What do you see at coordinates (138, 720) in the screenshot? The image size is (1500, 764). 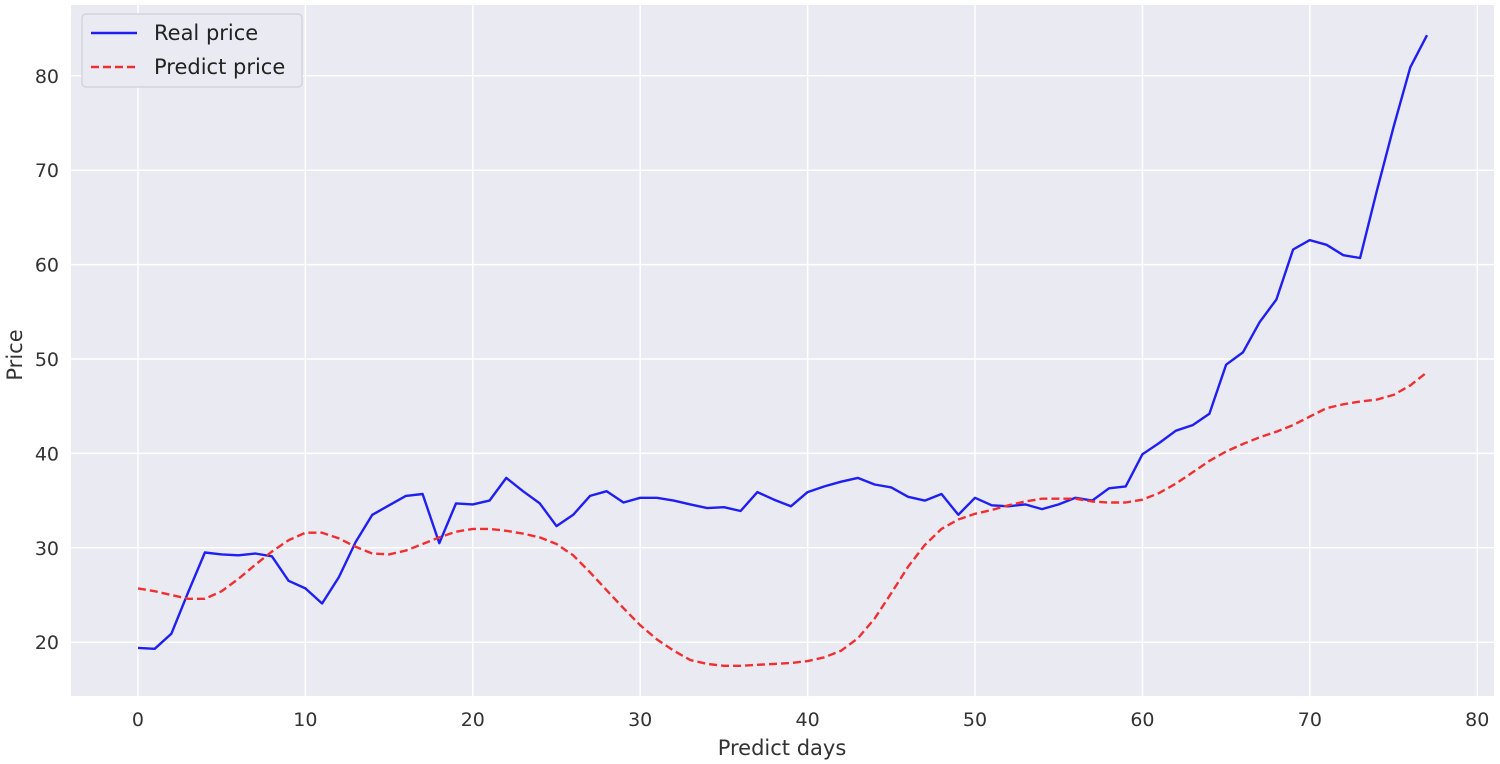 I see `x-tick-label: 0` at bounding box center [138, 720].